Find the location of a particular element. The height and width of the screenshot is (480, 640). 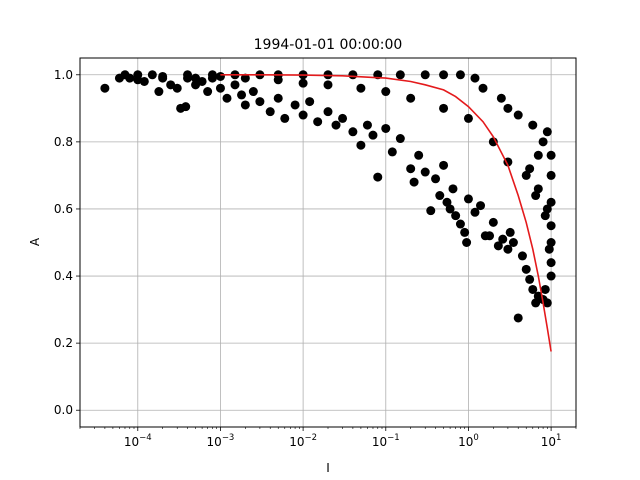

x-tick-label: 10¹ is located at coordinates (551, 441).